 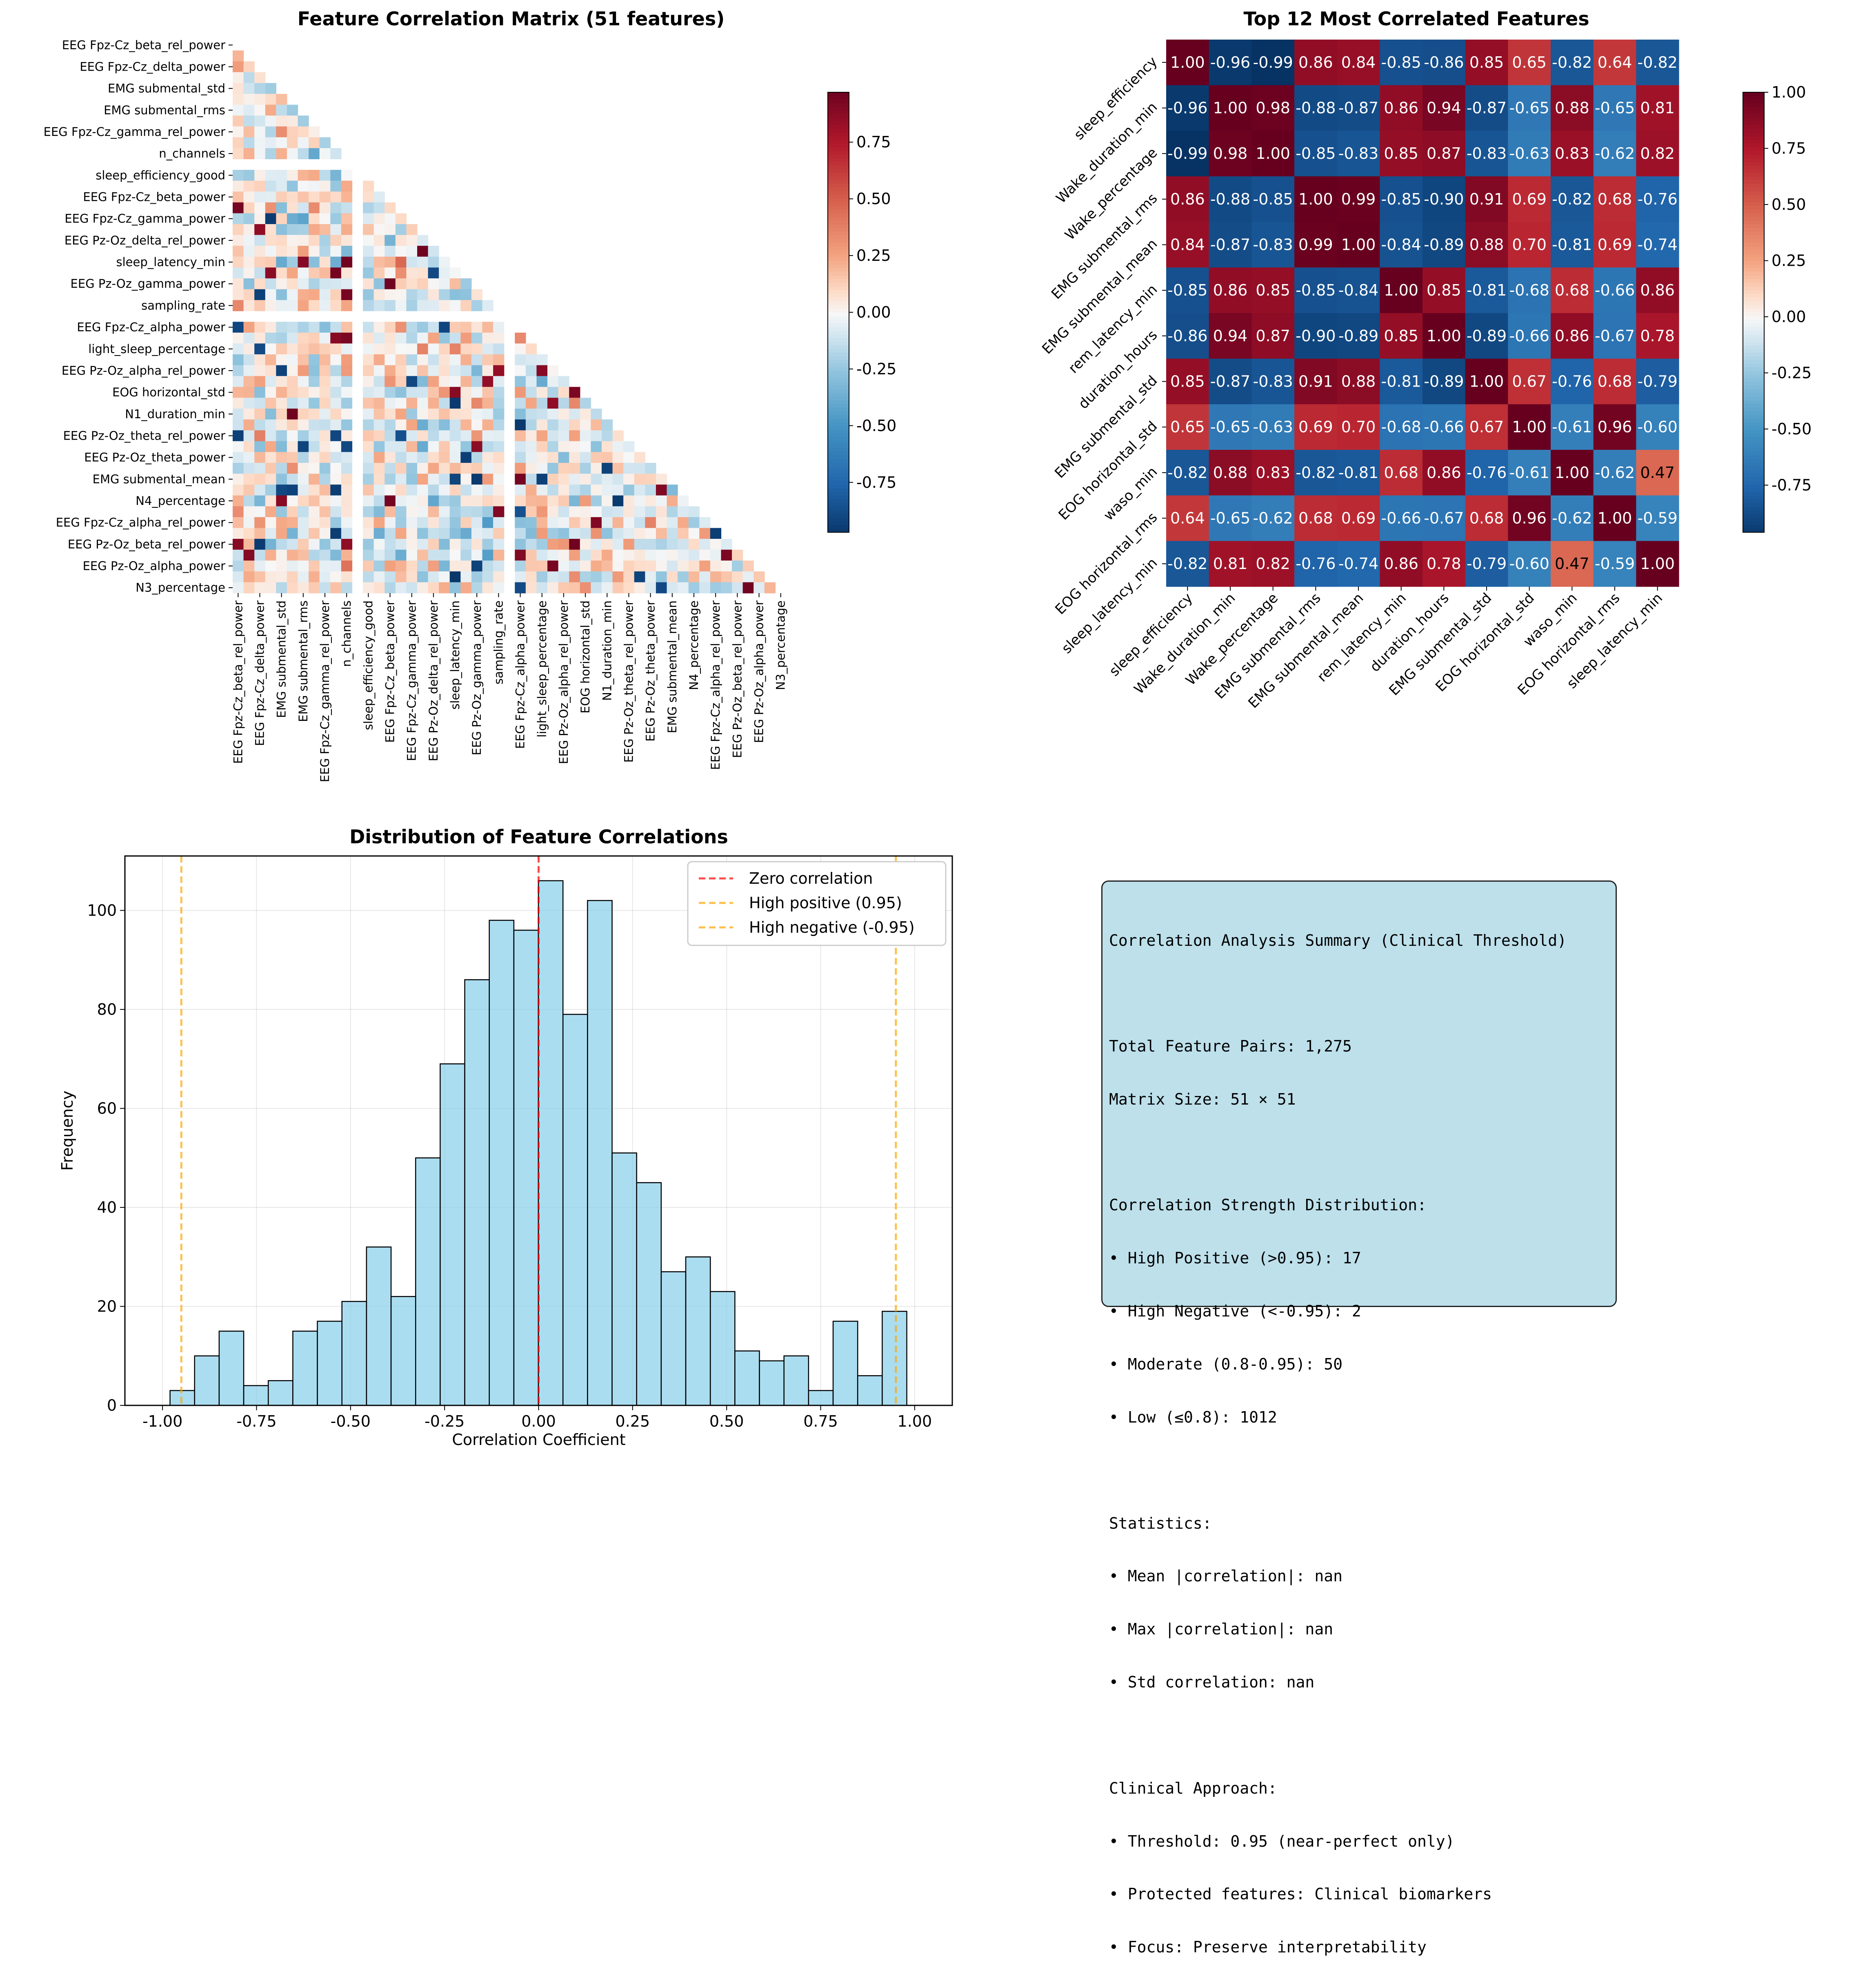 I want to click on colorbar-tick-label: -0.50, so click(x=876, y=426).